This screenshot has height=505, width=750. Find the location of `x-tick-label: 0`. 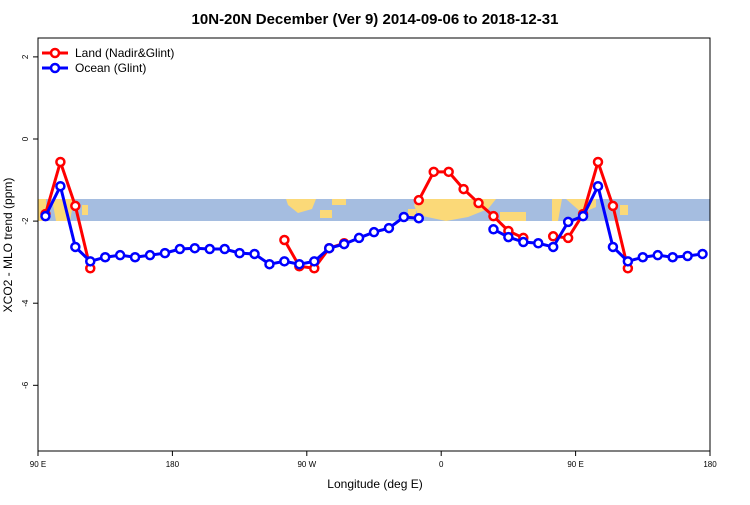

x-tick-label: 0 is located at coordinates (441, 464).